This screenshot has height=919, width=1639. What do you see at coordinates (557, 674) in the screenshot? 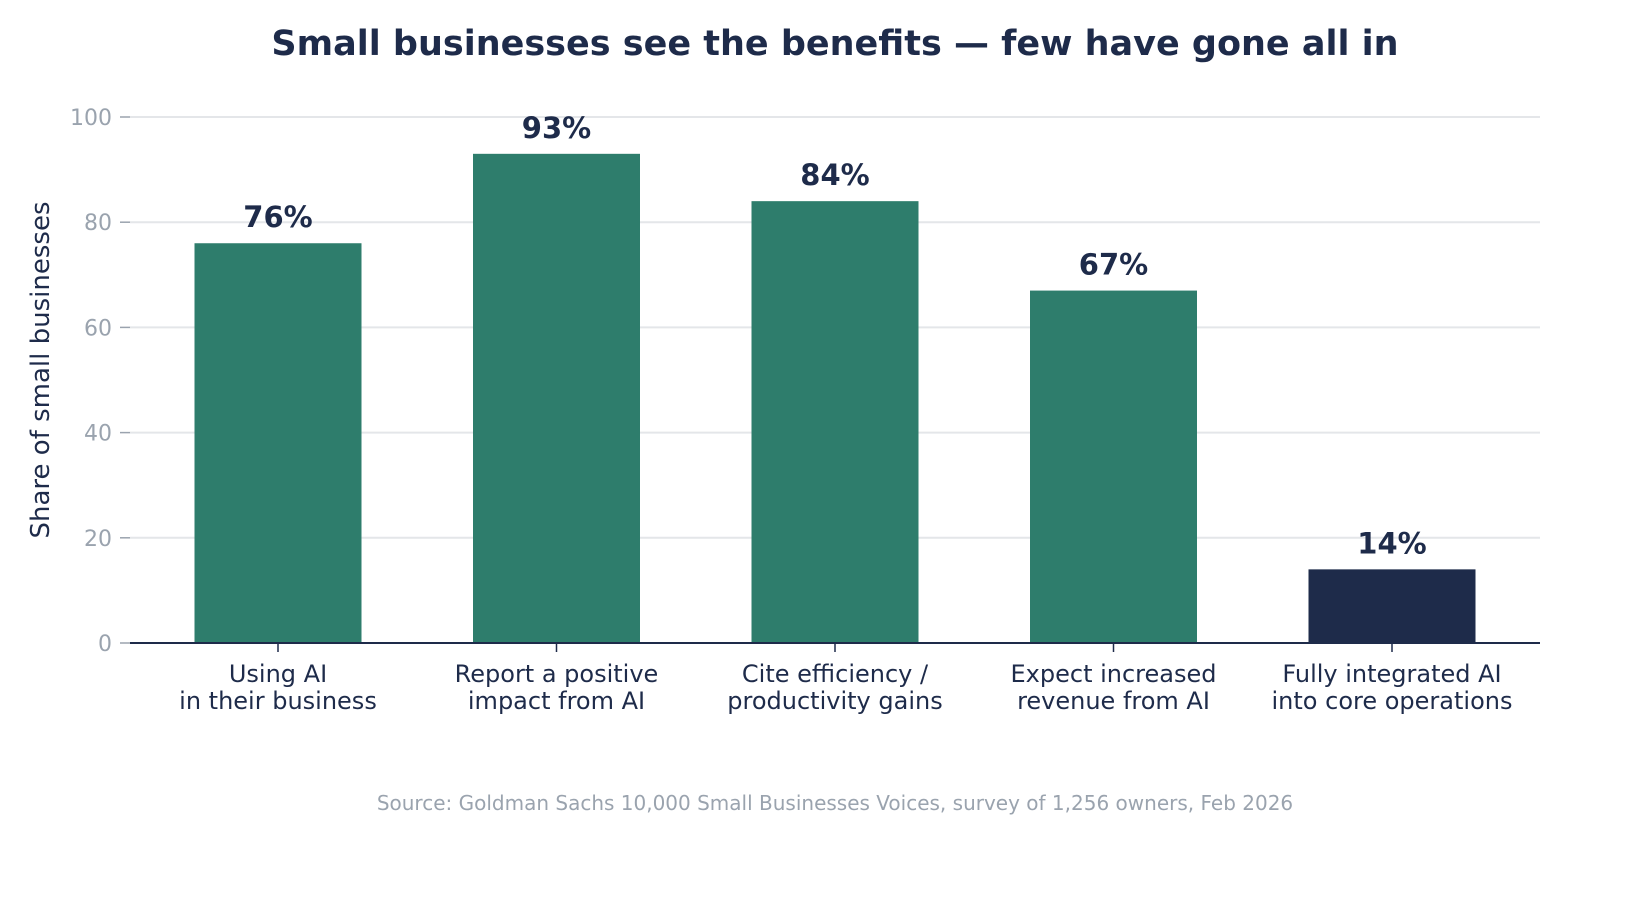
I see `x-tick-label-line: Report a positive` at bounding box center [557, 674].